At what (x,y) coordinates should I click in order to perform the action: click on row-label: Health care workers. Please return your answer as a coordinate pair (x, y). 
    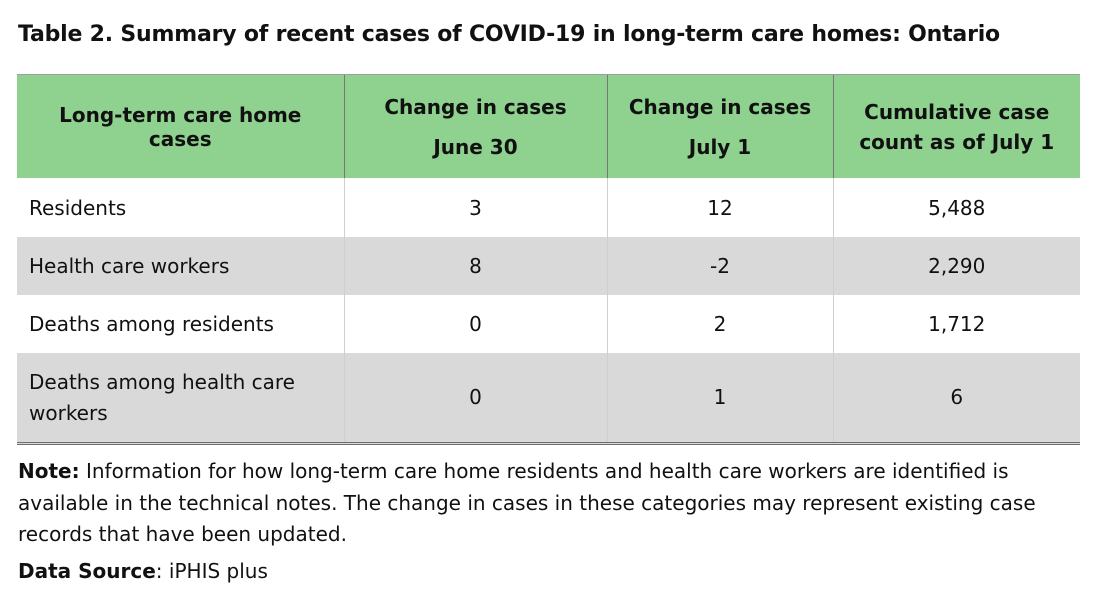
    Looking at the image, I should click on (180, 266).